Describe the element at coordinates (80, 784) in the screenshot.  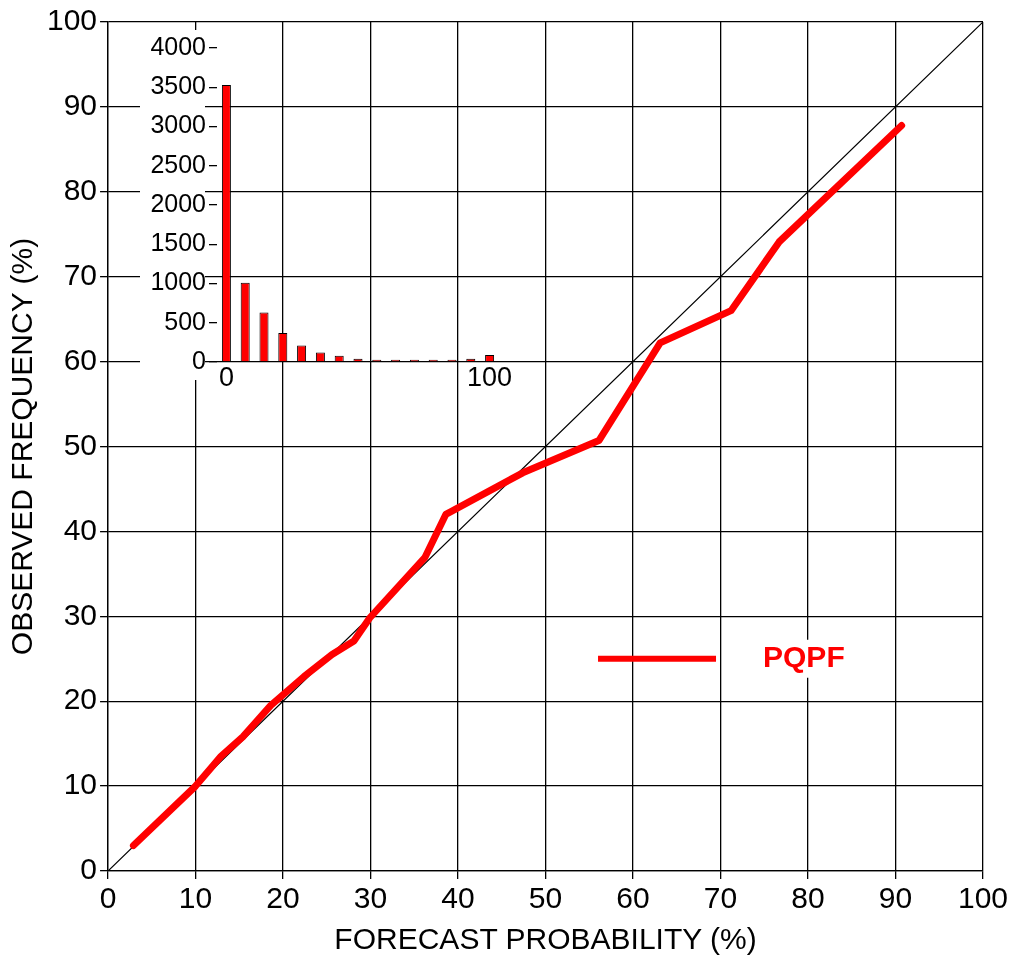
I see `y-tick-label: 10` at that location.